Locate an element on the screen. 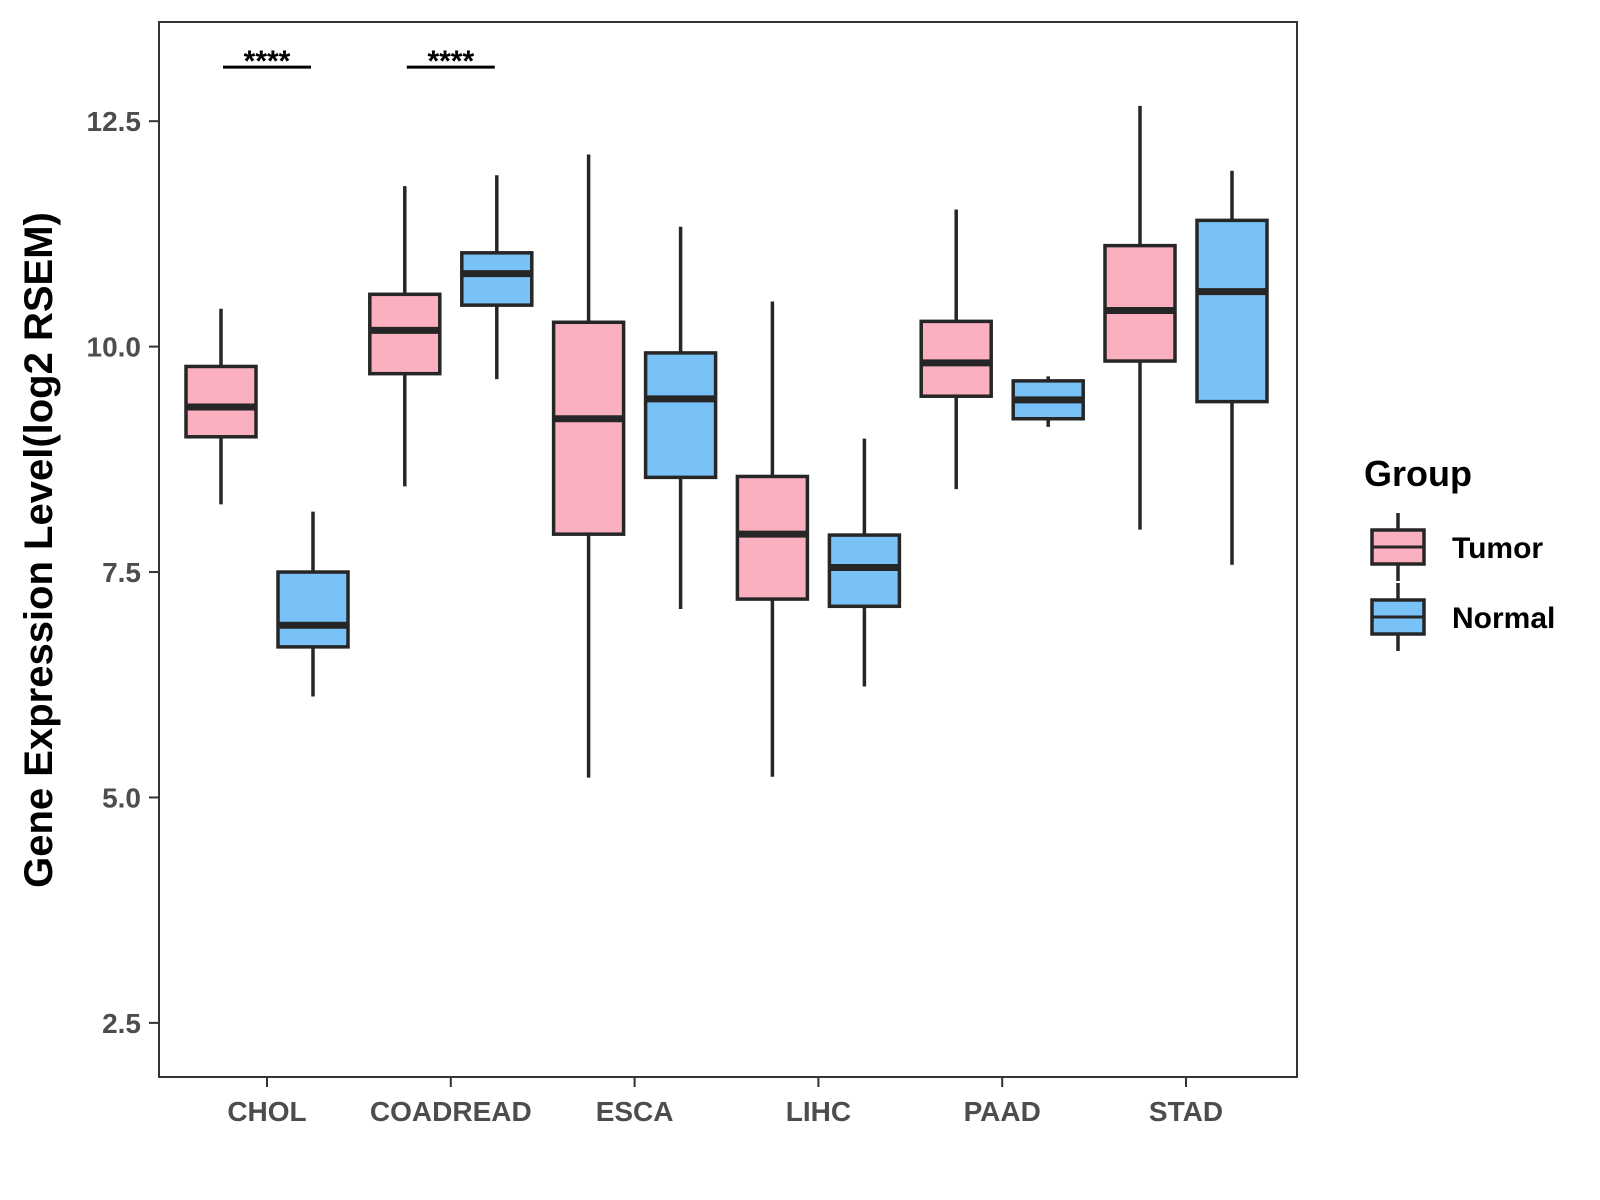 The image size is (1600, 1200). box-normal-chol is located at coordinates (313, 604).